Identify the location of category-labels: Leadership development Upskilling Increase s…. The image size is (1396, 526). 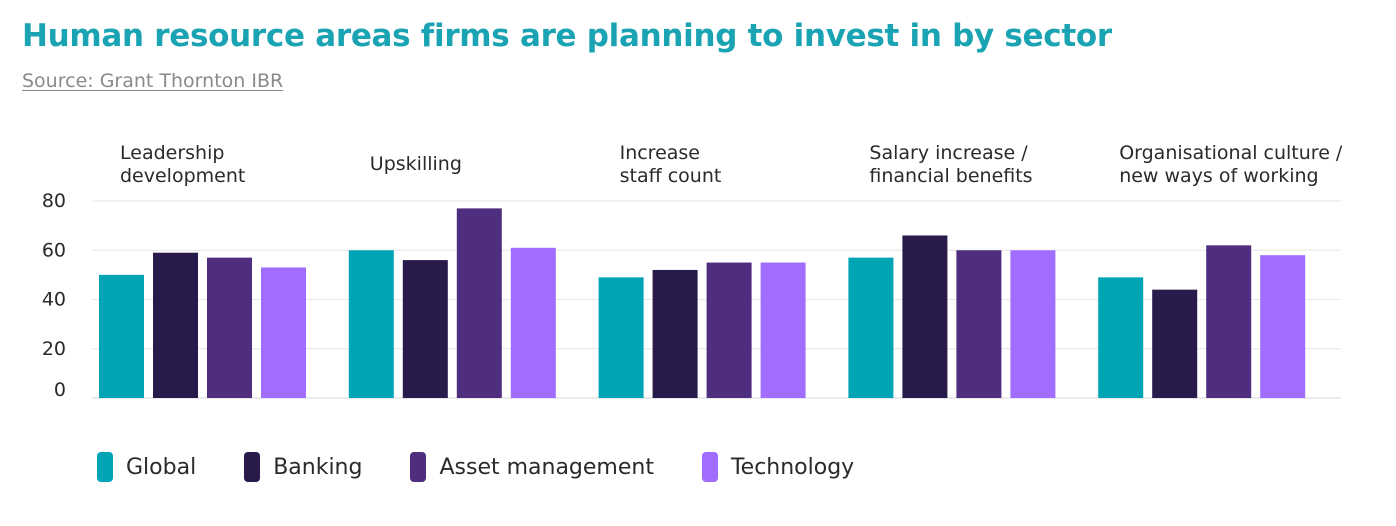
(731, 164).